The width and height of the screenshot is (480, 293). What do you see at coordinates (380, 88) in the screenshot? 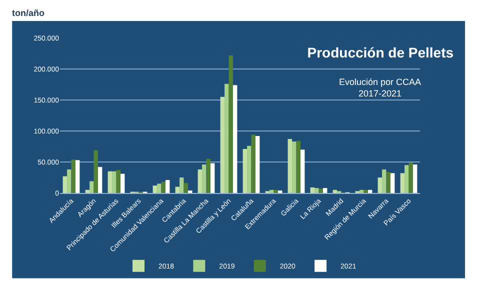
I see `text: Evolución por CCAA 2017-2021` at bounding box center [380, 88].